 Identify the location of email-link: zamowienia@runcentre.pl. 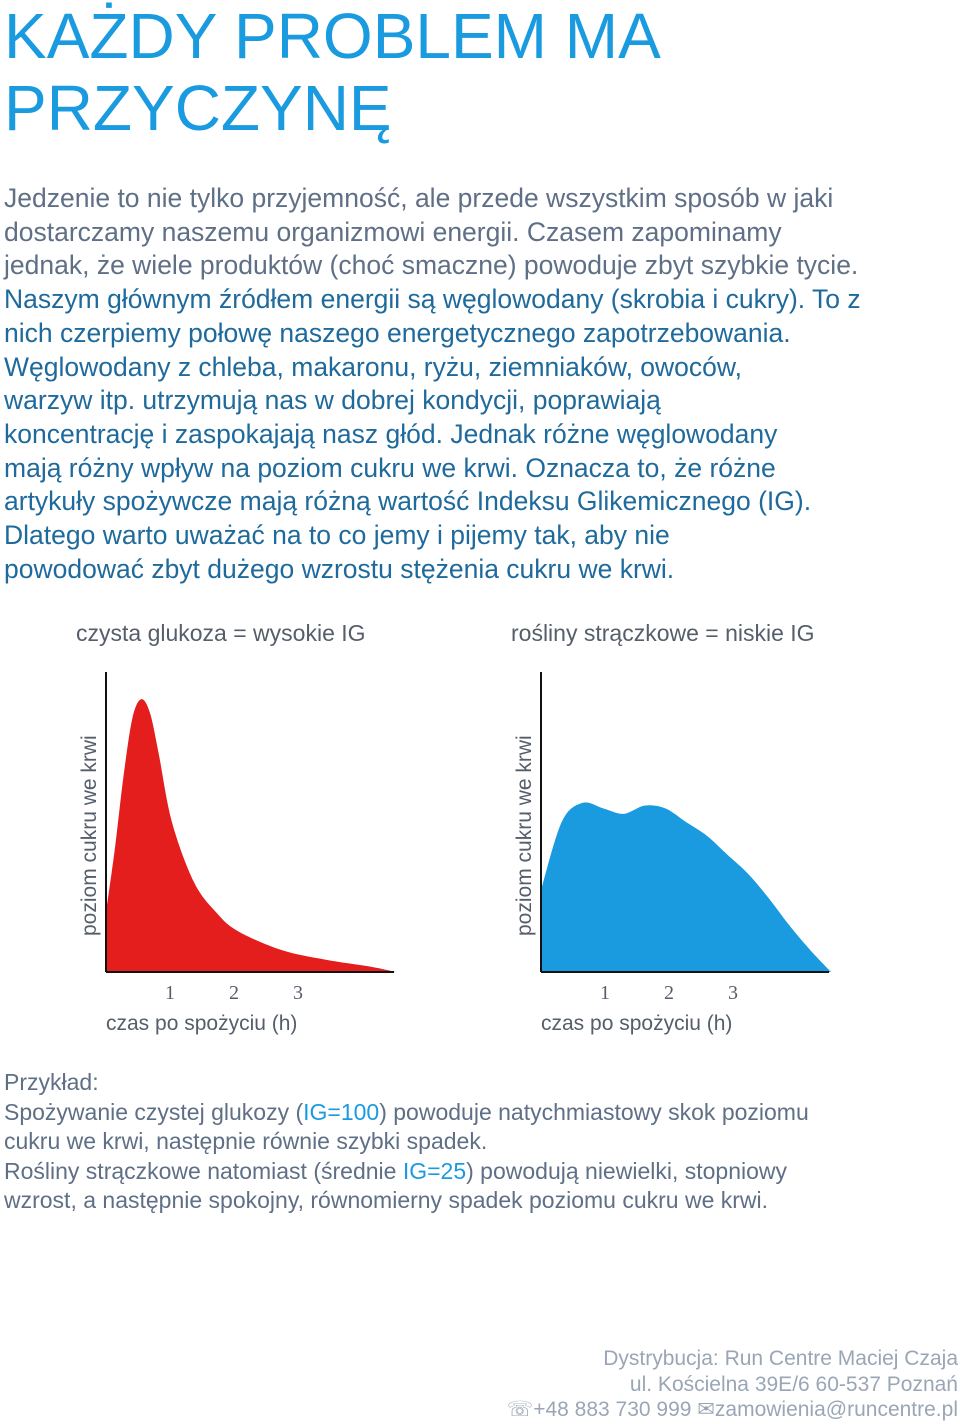
(836, 1409).